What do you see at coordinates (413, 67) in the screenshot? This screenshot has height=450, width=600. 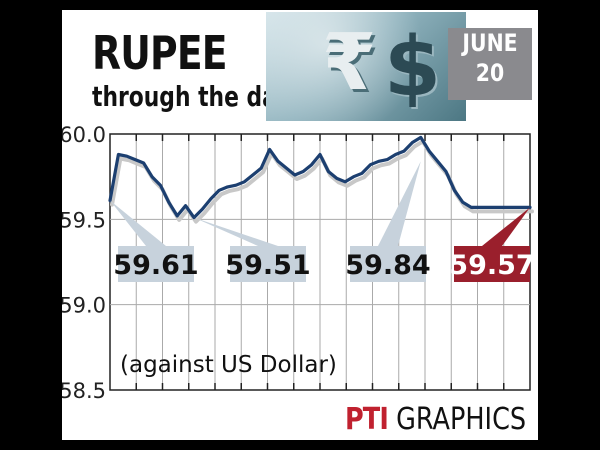 I see `dollar-symbol-icon: $` at bounding box center [413, 67].